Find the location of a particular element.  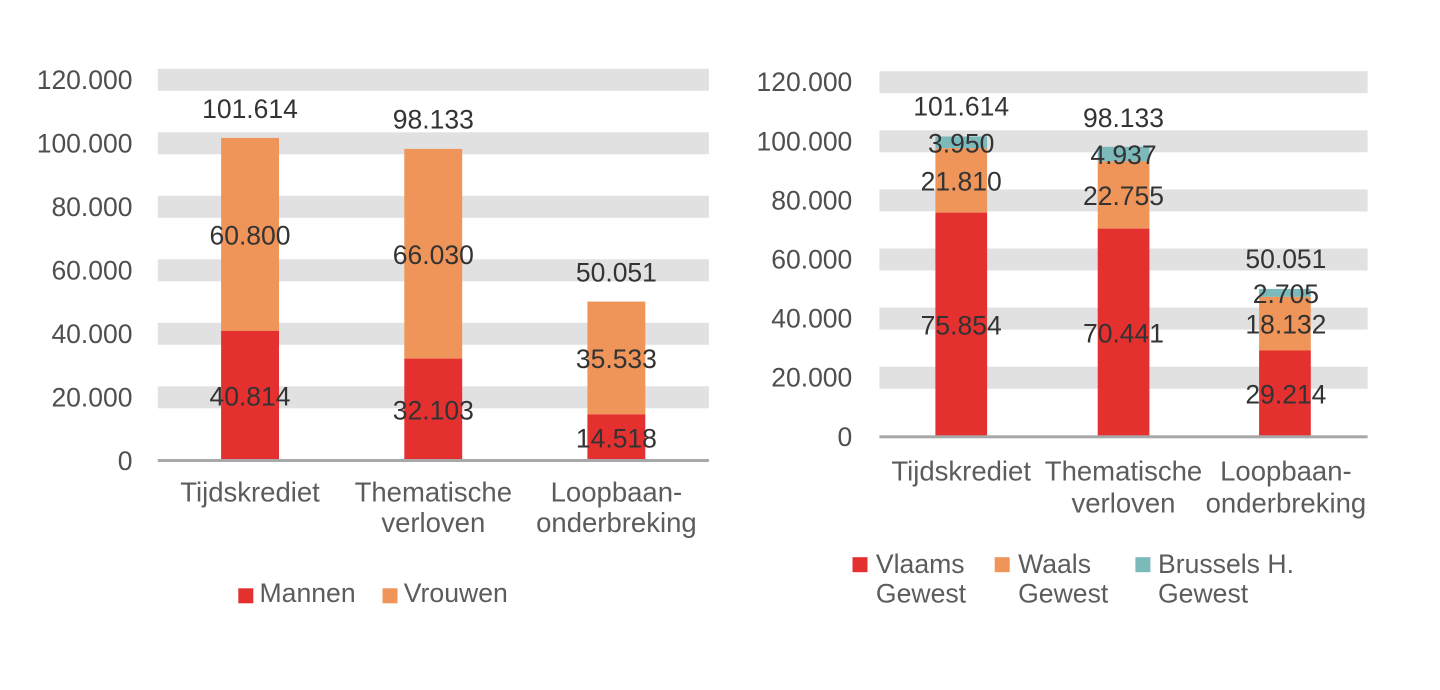

svg-text: 35.533 is located at coordinates (616, 359).